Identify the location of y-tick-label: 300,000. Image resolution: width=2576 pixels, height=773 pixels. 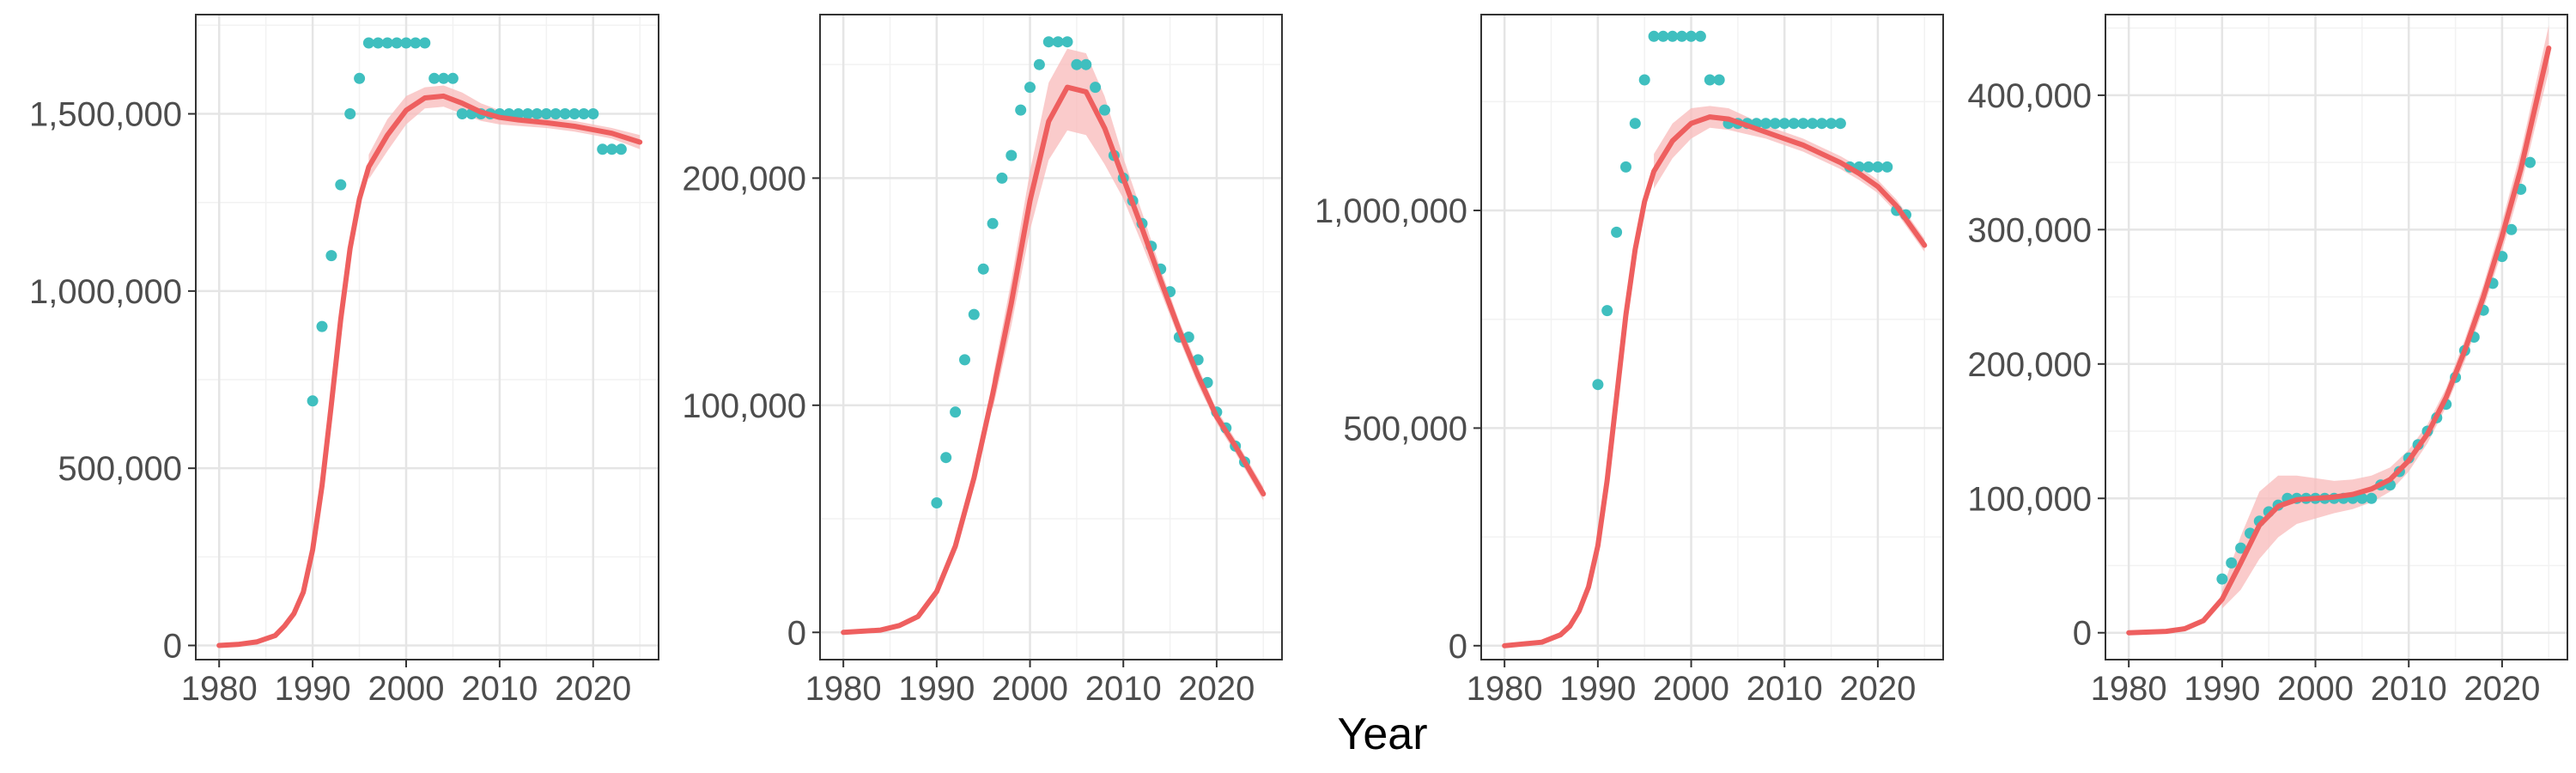
(2029, 230).